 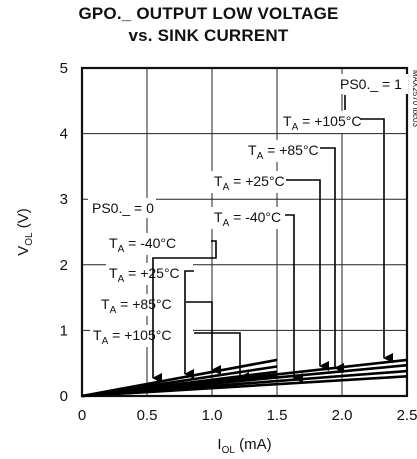 I want to click on annotation-right-3: TA = +105°C, so click(x=322, y=123).